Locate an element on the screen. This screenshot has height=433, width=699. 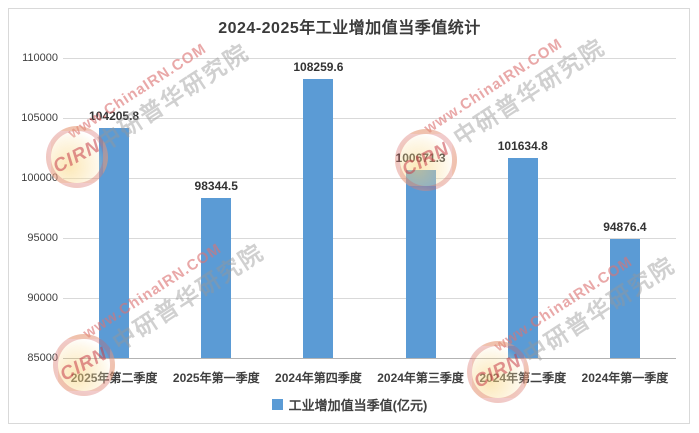
bar-value-label: 94876.4 is located at coordinates (625, 227).